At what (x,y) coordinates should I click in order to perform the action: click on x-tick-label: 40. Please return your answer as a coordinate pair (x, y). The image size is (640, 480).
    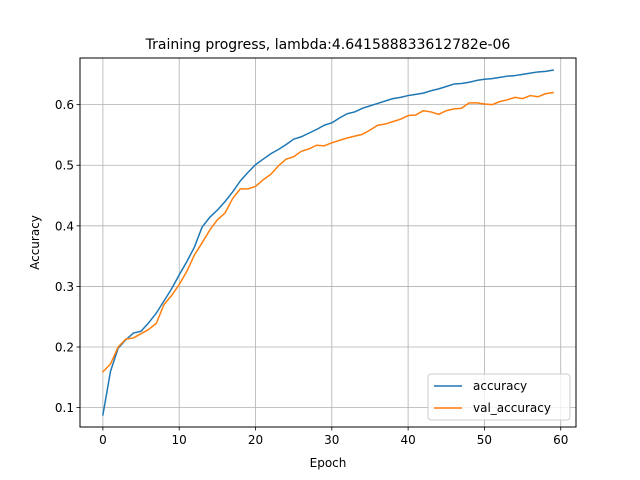
    Looking at the image, I should click on (407, 440).